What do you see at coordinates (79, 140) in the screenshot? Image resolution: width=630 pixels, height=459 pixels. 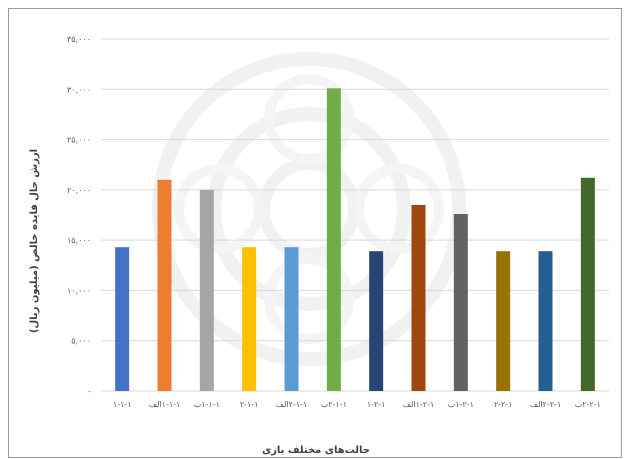 I see `y-tick-label: ۲۵,۰۰۰` at bounding box center [79, 140].